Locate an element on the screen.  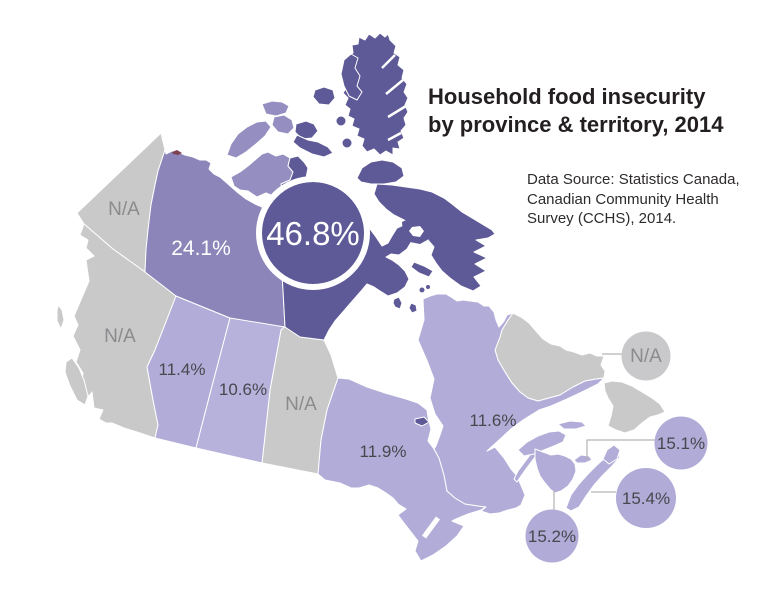
svg-text: 24.1% is located at coordinates (201, 248).